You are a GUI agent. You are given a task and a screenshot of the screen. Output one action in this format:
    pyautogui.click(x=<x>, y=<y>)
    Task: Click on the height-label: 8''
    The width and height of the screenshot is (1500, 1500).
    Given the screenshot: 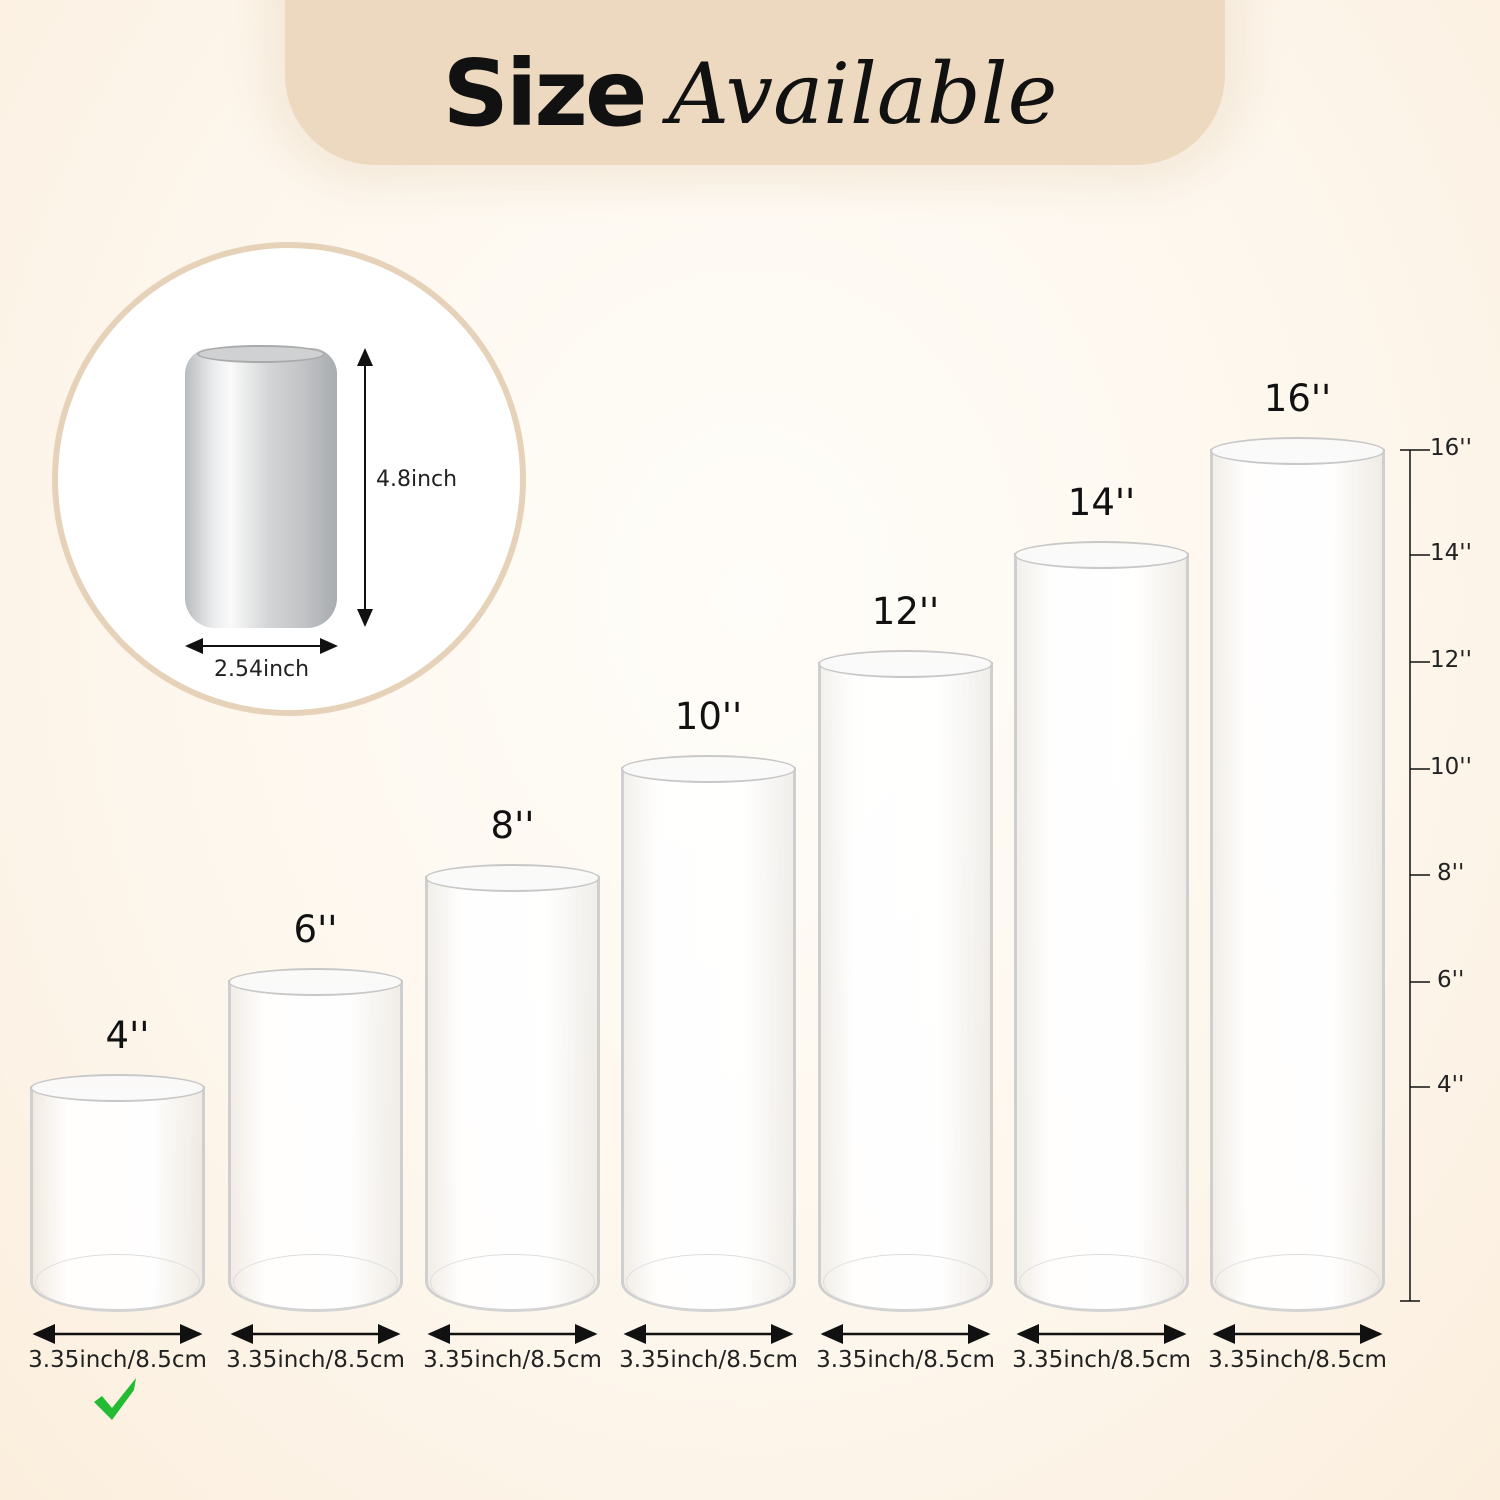 What is the action you would take?
    pyautogui.click(x=512, y=825)
    